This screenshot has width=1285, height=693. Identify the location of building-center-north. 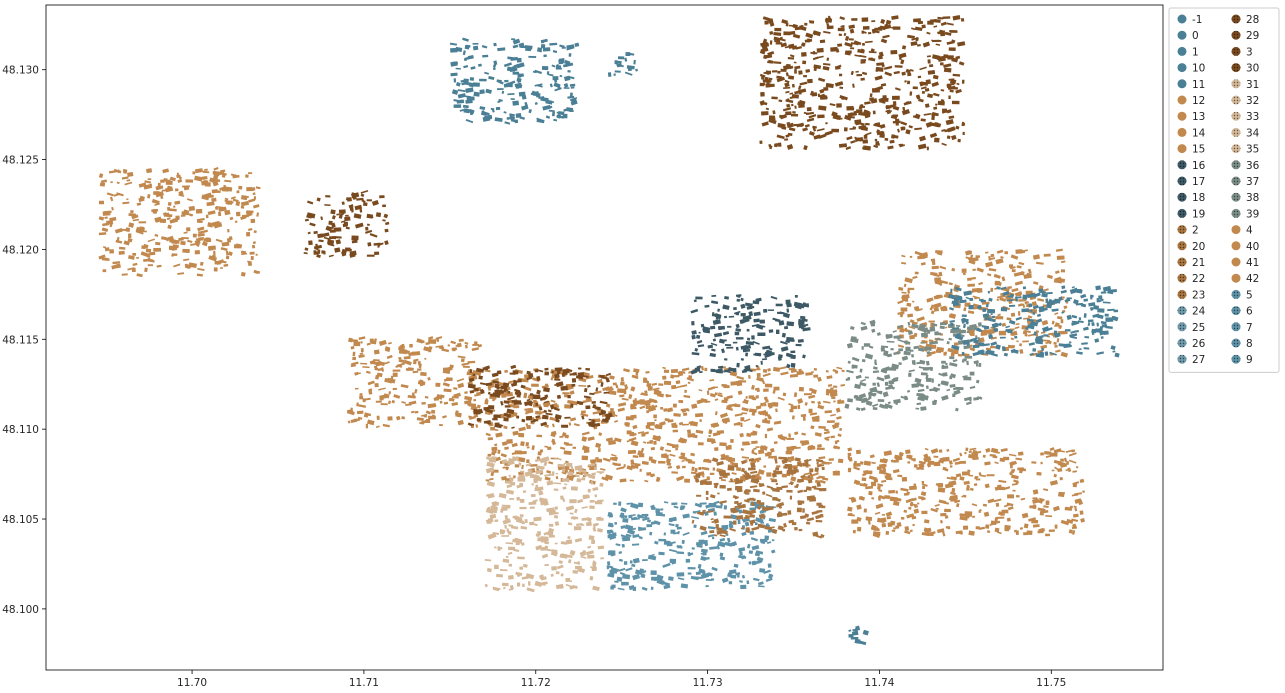
(742, 322).